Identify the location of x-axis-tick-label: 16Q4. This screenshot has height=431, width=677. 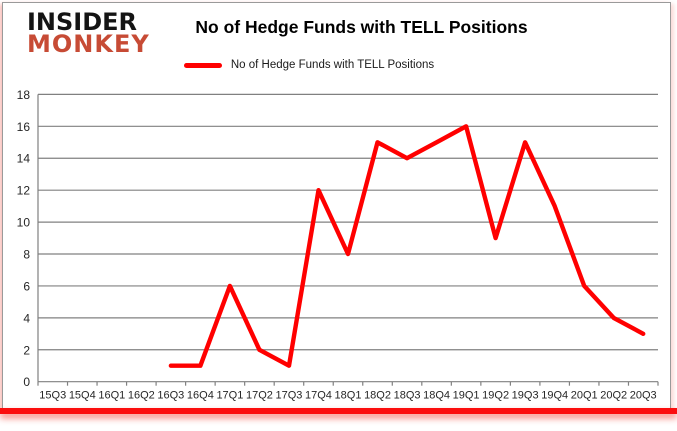
(200, 396).